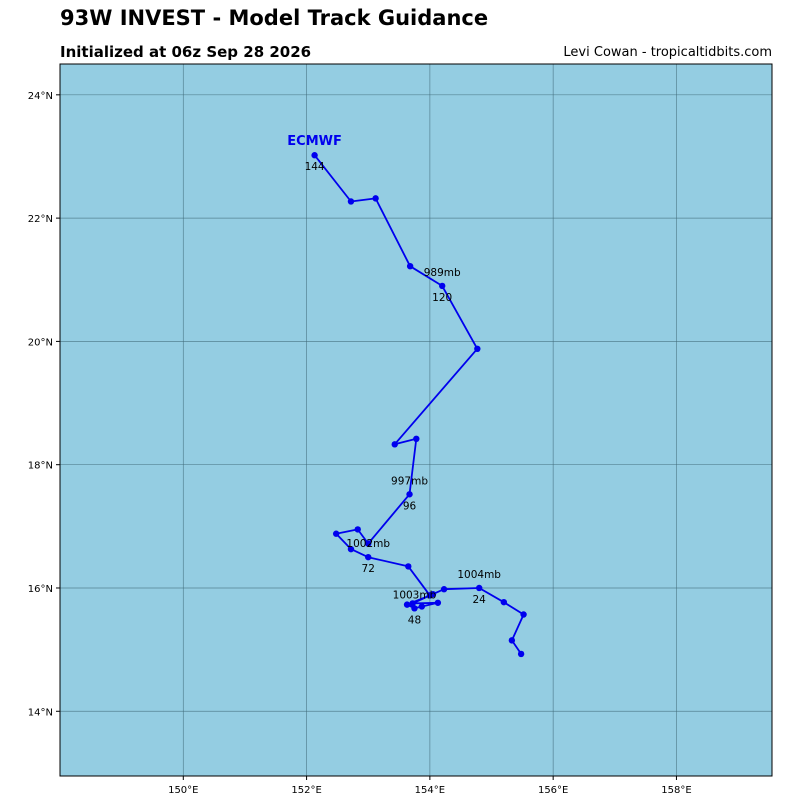 The width and height of the screenshot is (800, 800). I want to click on forecast-hour-label: 48, so click(414, 620).